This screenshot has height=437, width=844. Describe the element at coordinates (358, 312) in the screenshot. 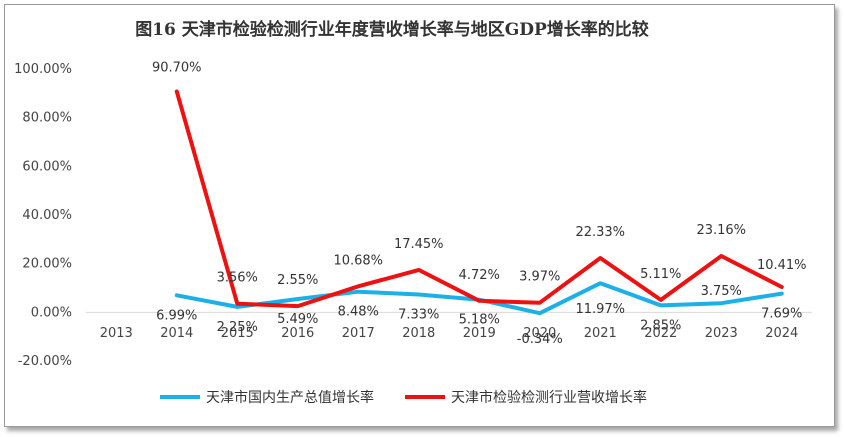

I see `gdp-data-label: 8.48%` at that location.